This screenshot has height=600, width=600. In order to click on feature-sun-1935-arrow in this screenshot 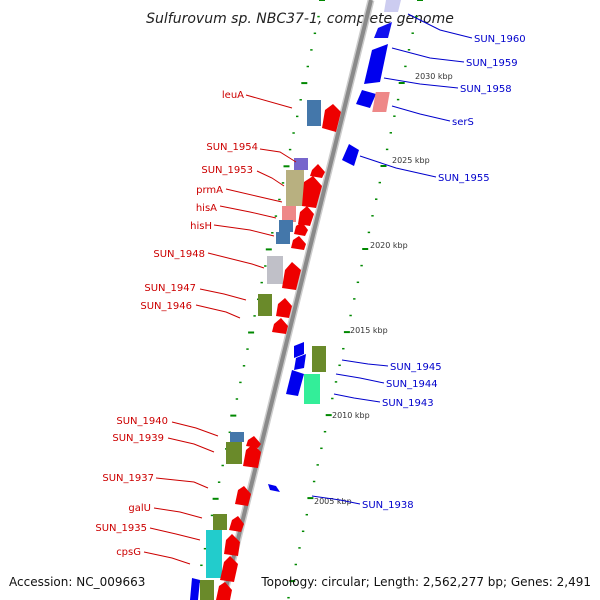, I will do `click(232, 545)`.